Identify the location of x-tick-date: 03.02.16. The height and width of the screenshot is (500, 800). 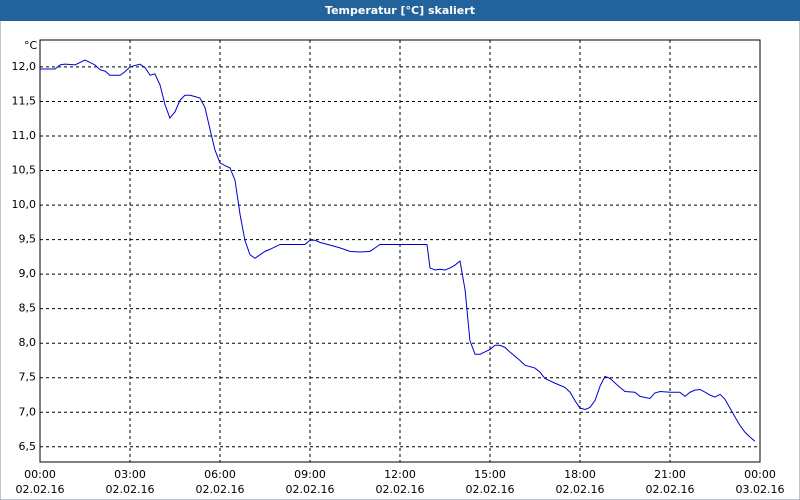
(760, 489).